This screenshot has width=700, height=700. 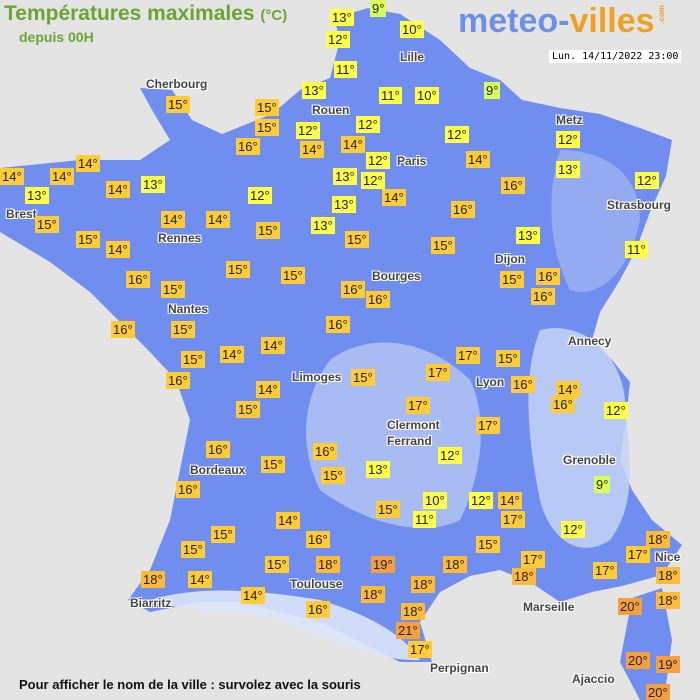 I want to click on meteo-villes-logo: meteo-villes .com, so click(x=562, y=21).